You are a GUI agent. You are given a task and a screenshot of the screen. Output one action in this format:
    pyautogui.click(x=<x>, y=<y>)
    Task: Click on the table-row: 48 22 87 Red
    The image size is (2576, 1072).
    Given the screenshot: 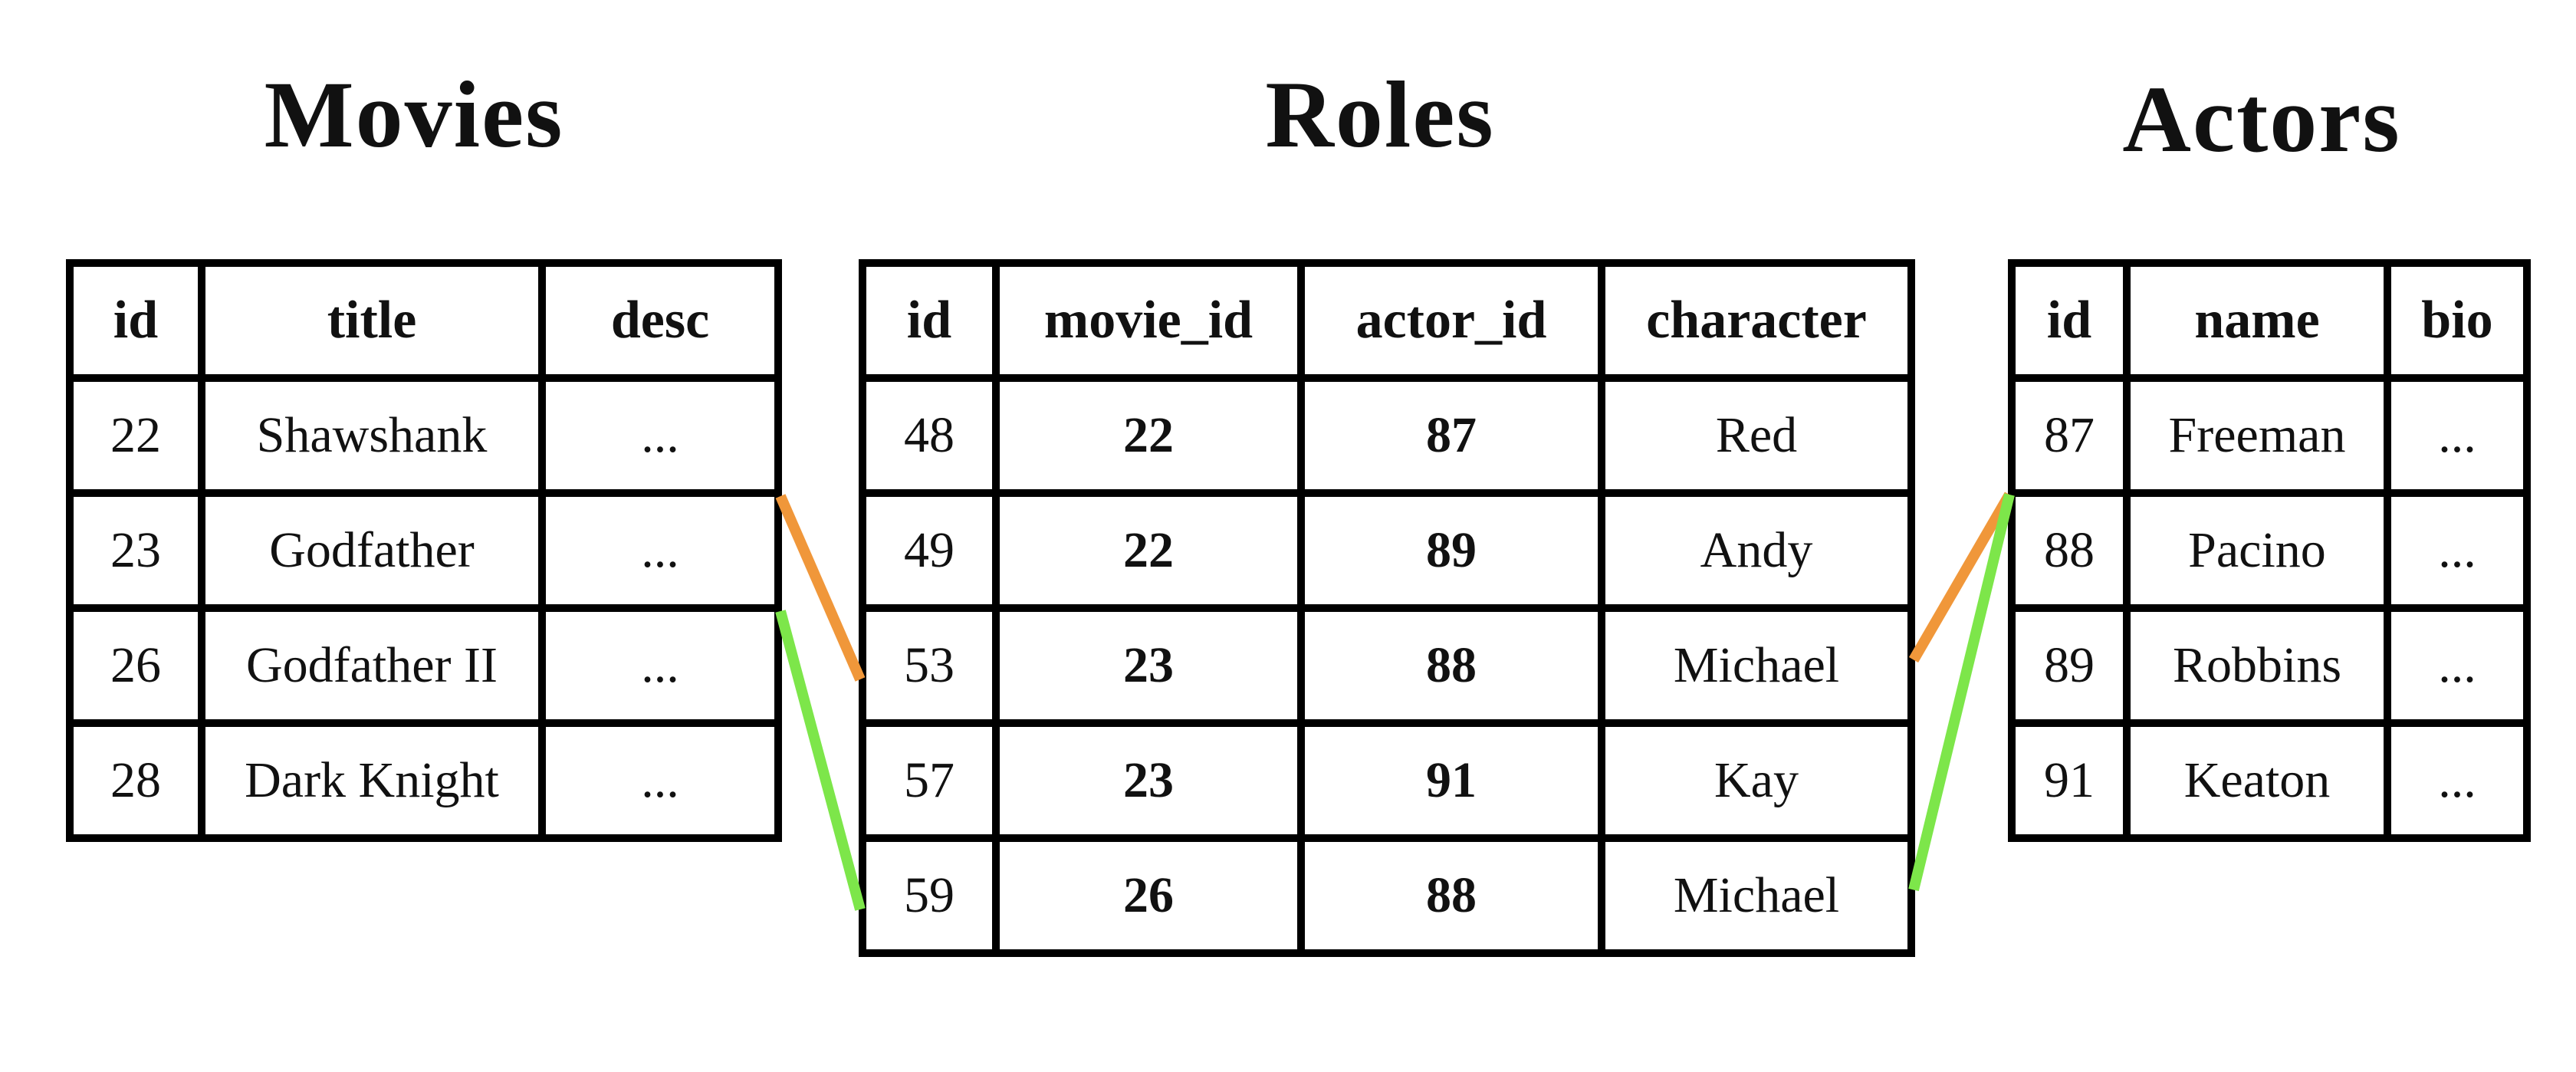 What is the action you would take?
    pyautogui.click(x=1387, y=435)
    